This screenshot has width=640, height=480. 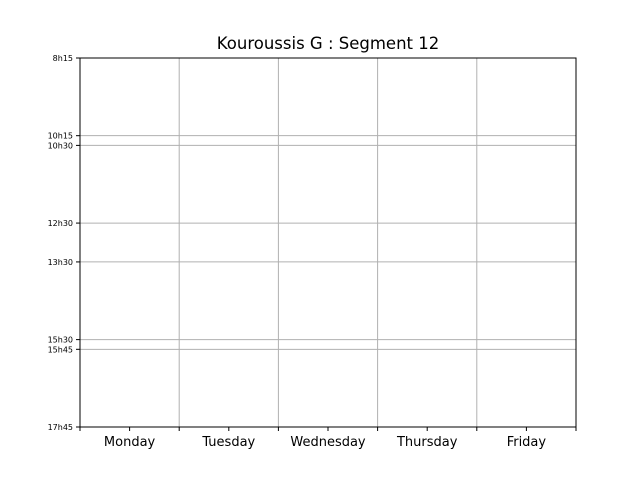 What do you see at coordinates (60, 136) in the screenshot?
I see `y-tick-label: 10h15` at bounding box center [60, 136].